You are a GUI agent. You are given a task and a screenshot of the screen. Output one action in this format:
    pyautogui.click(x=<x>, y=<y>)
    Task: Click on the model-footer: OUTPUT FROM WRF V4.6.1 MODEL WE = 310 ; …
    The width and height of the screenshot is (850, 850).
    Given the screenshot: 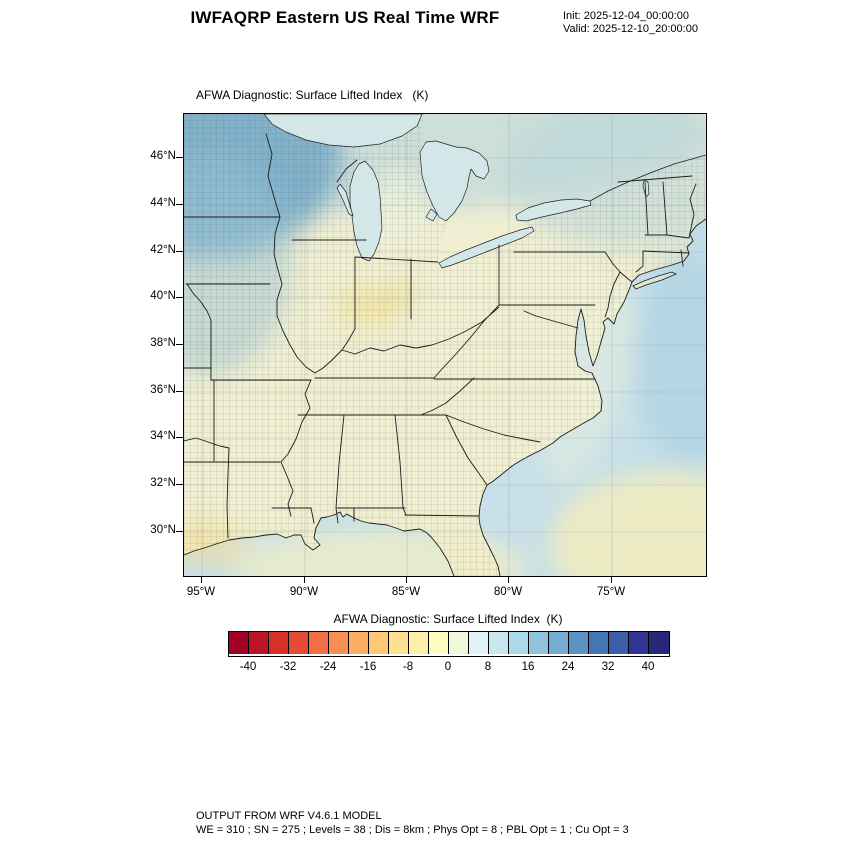 What is the action you would take?
    pyautogui.click(x=412, y=823)
    